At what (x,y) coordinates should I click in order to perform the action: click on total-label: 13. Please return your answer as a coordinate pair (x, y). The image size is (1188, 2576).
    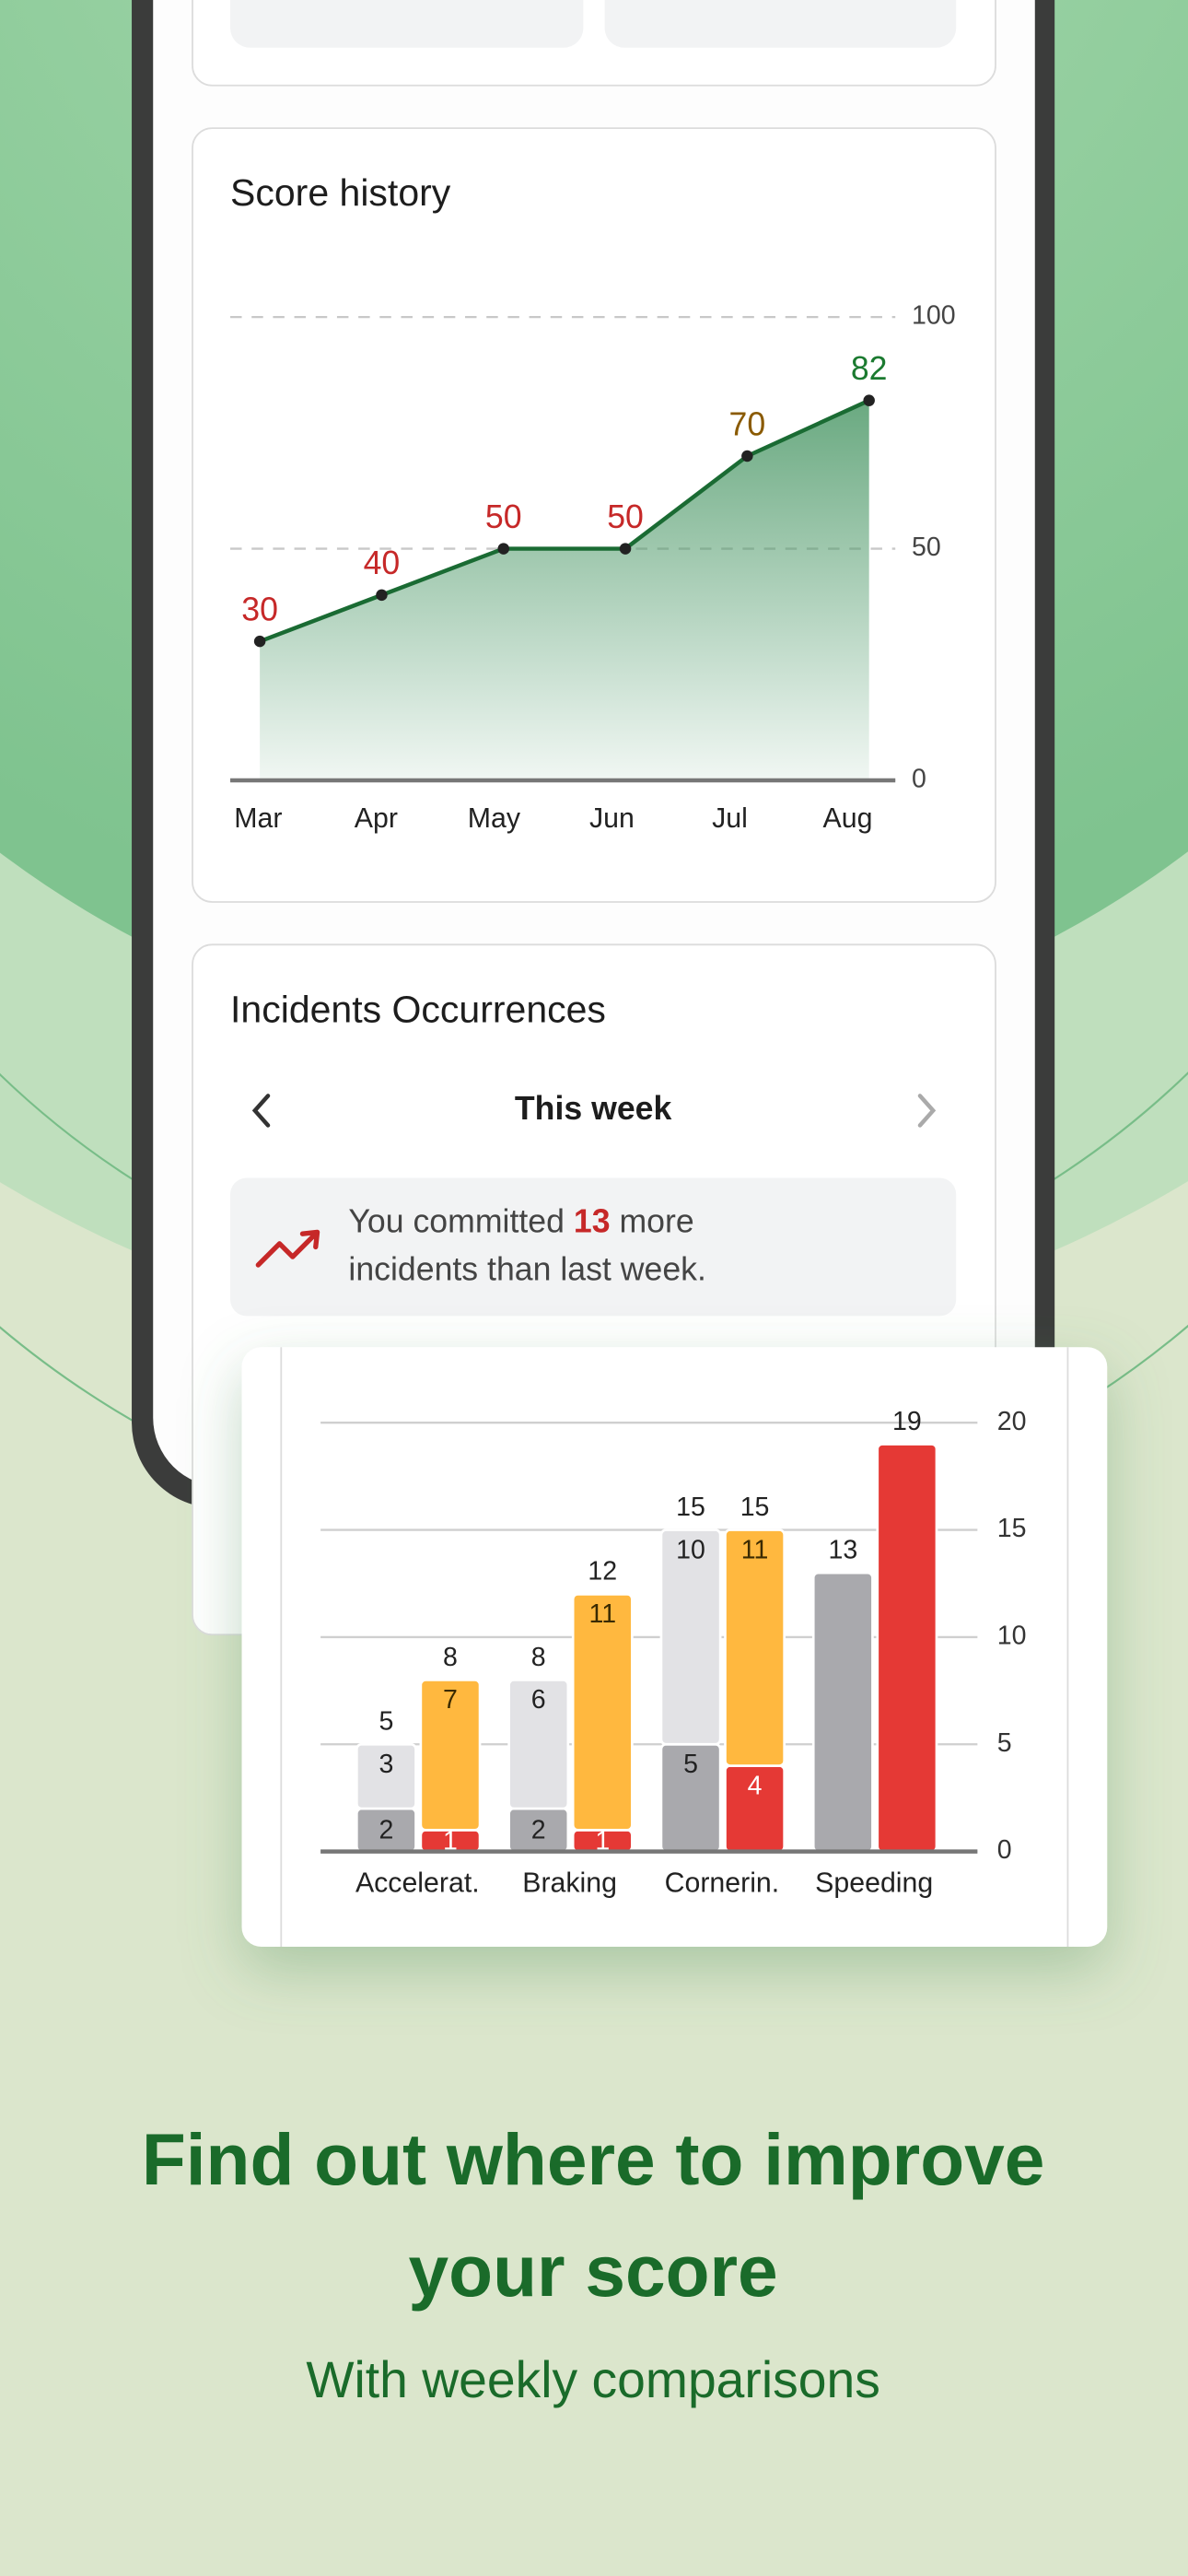
    Looking at the image, I should click on (842, 1549).